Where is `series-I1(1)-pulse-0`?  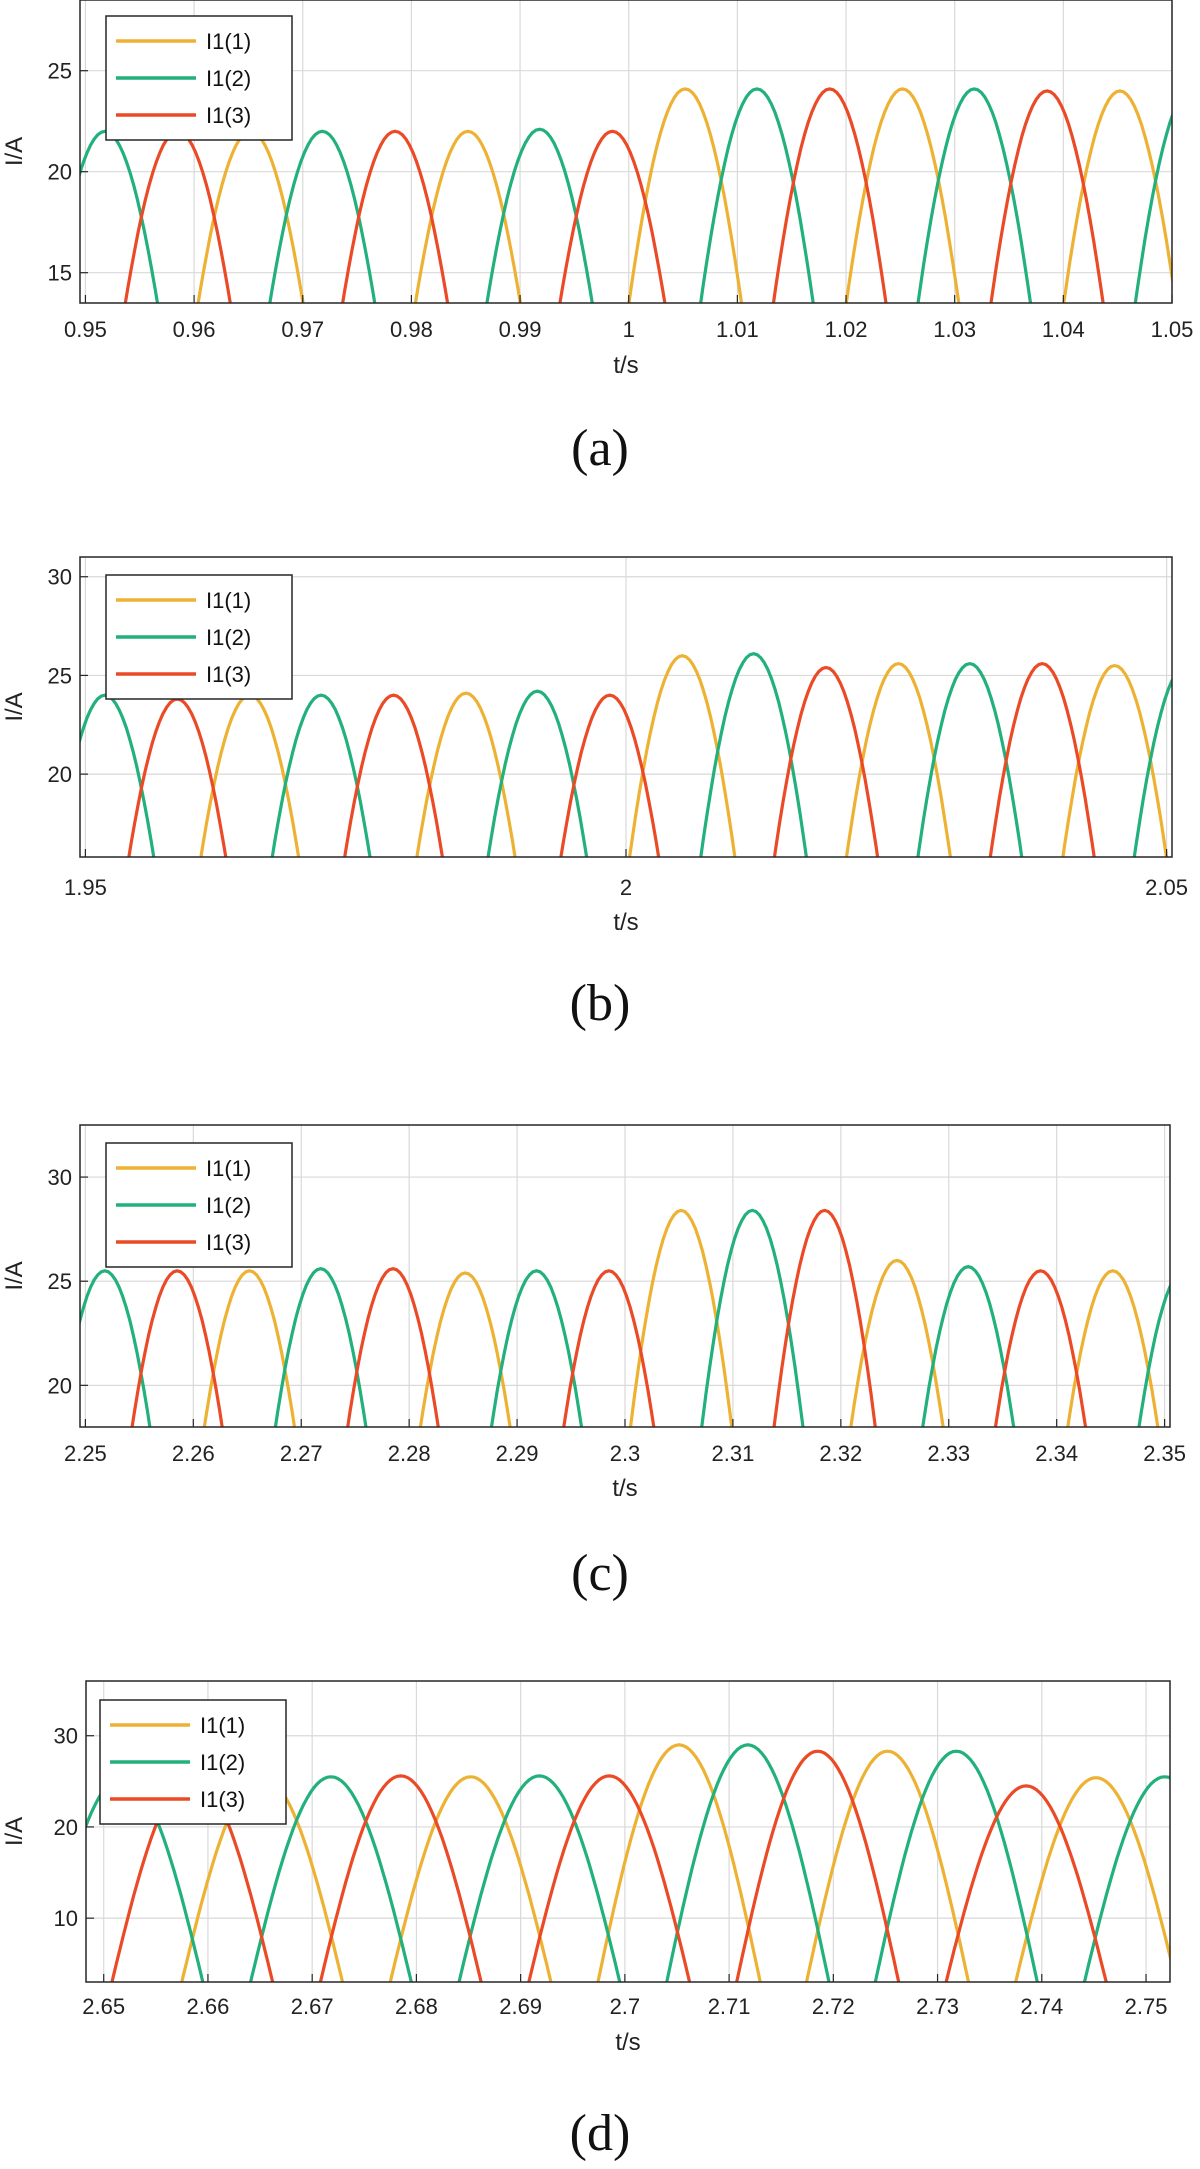
series-I1(1)-pulse-0 is located at coordinates (249, 1348).